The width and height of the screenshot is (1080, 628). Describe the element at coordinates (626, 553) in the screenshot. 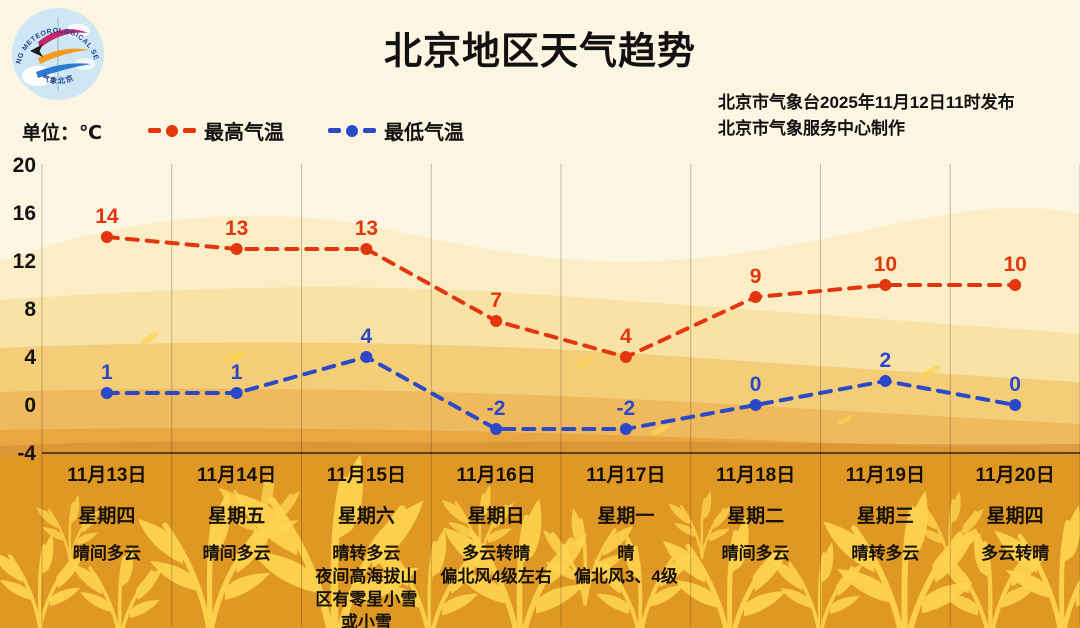

I see `weather-label: 晴` at that location.